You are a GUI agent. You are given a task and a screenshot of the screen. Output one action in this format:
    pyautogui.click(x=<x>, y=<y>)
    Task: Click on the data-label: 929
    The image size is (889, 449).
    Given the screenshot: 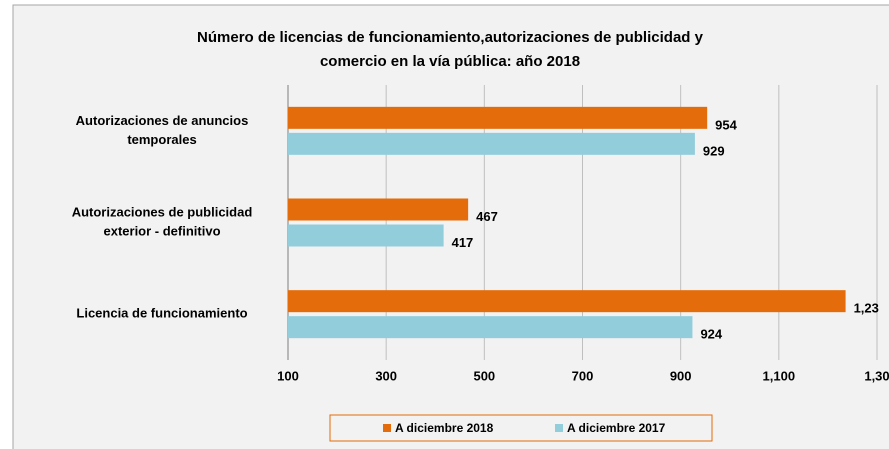 What is the action you would take?
    pyautogui.click(x=714, y=150)
    